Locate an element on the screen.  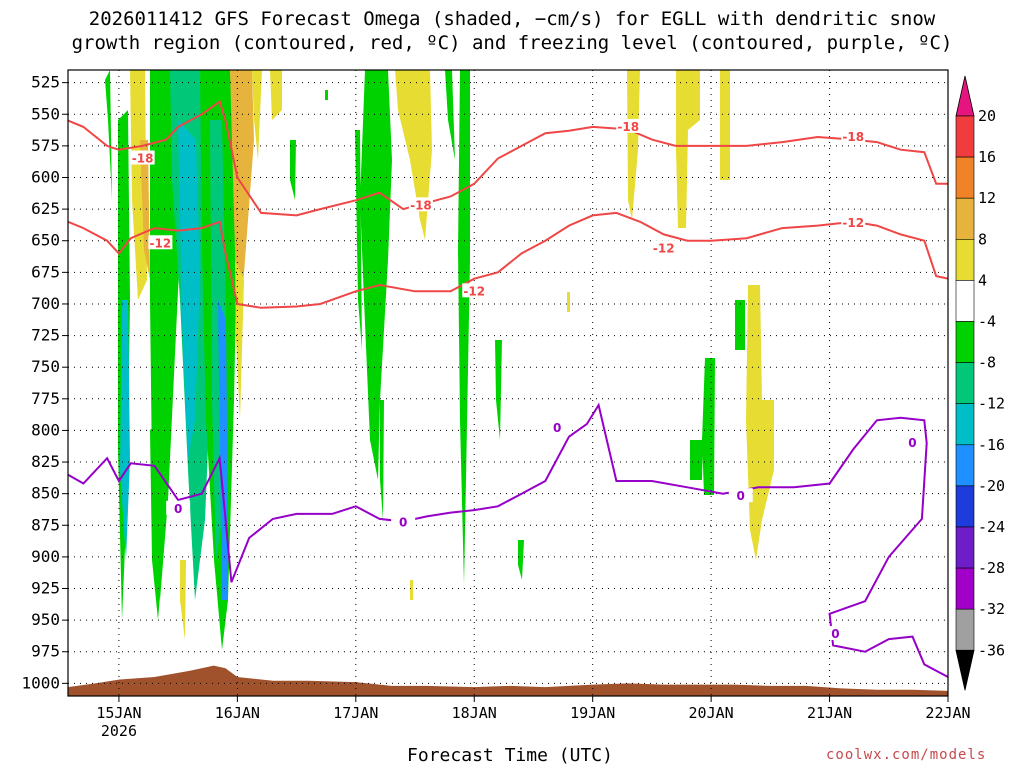
y-tick-label: 950 is located at coordinates (45, 619).